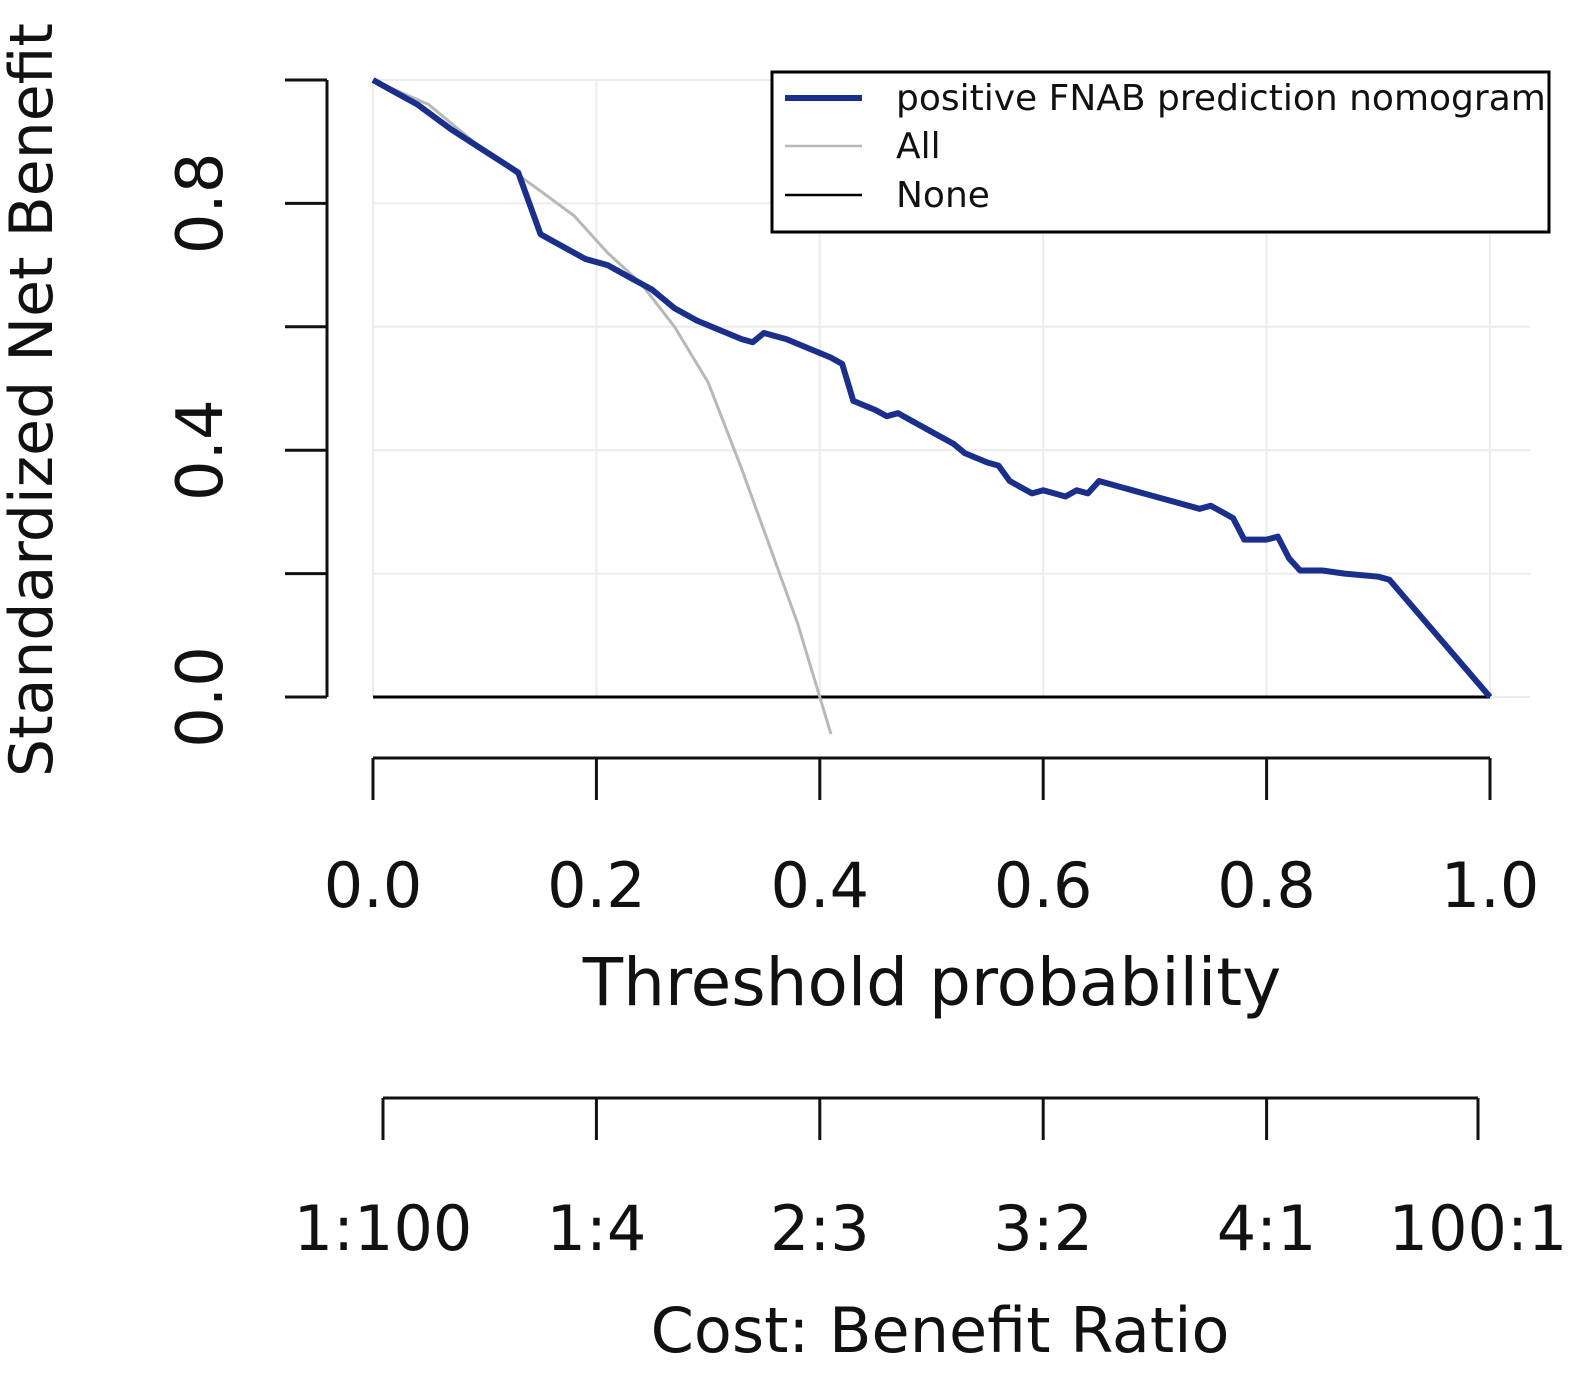  Describe the element at coordinates (246, 413) in the screenshot. I see `y-axis: 0.0 0.4 0.8` at that location.